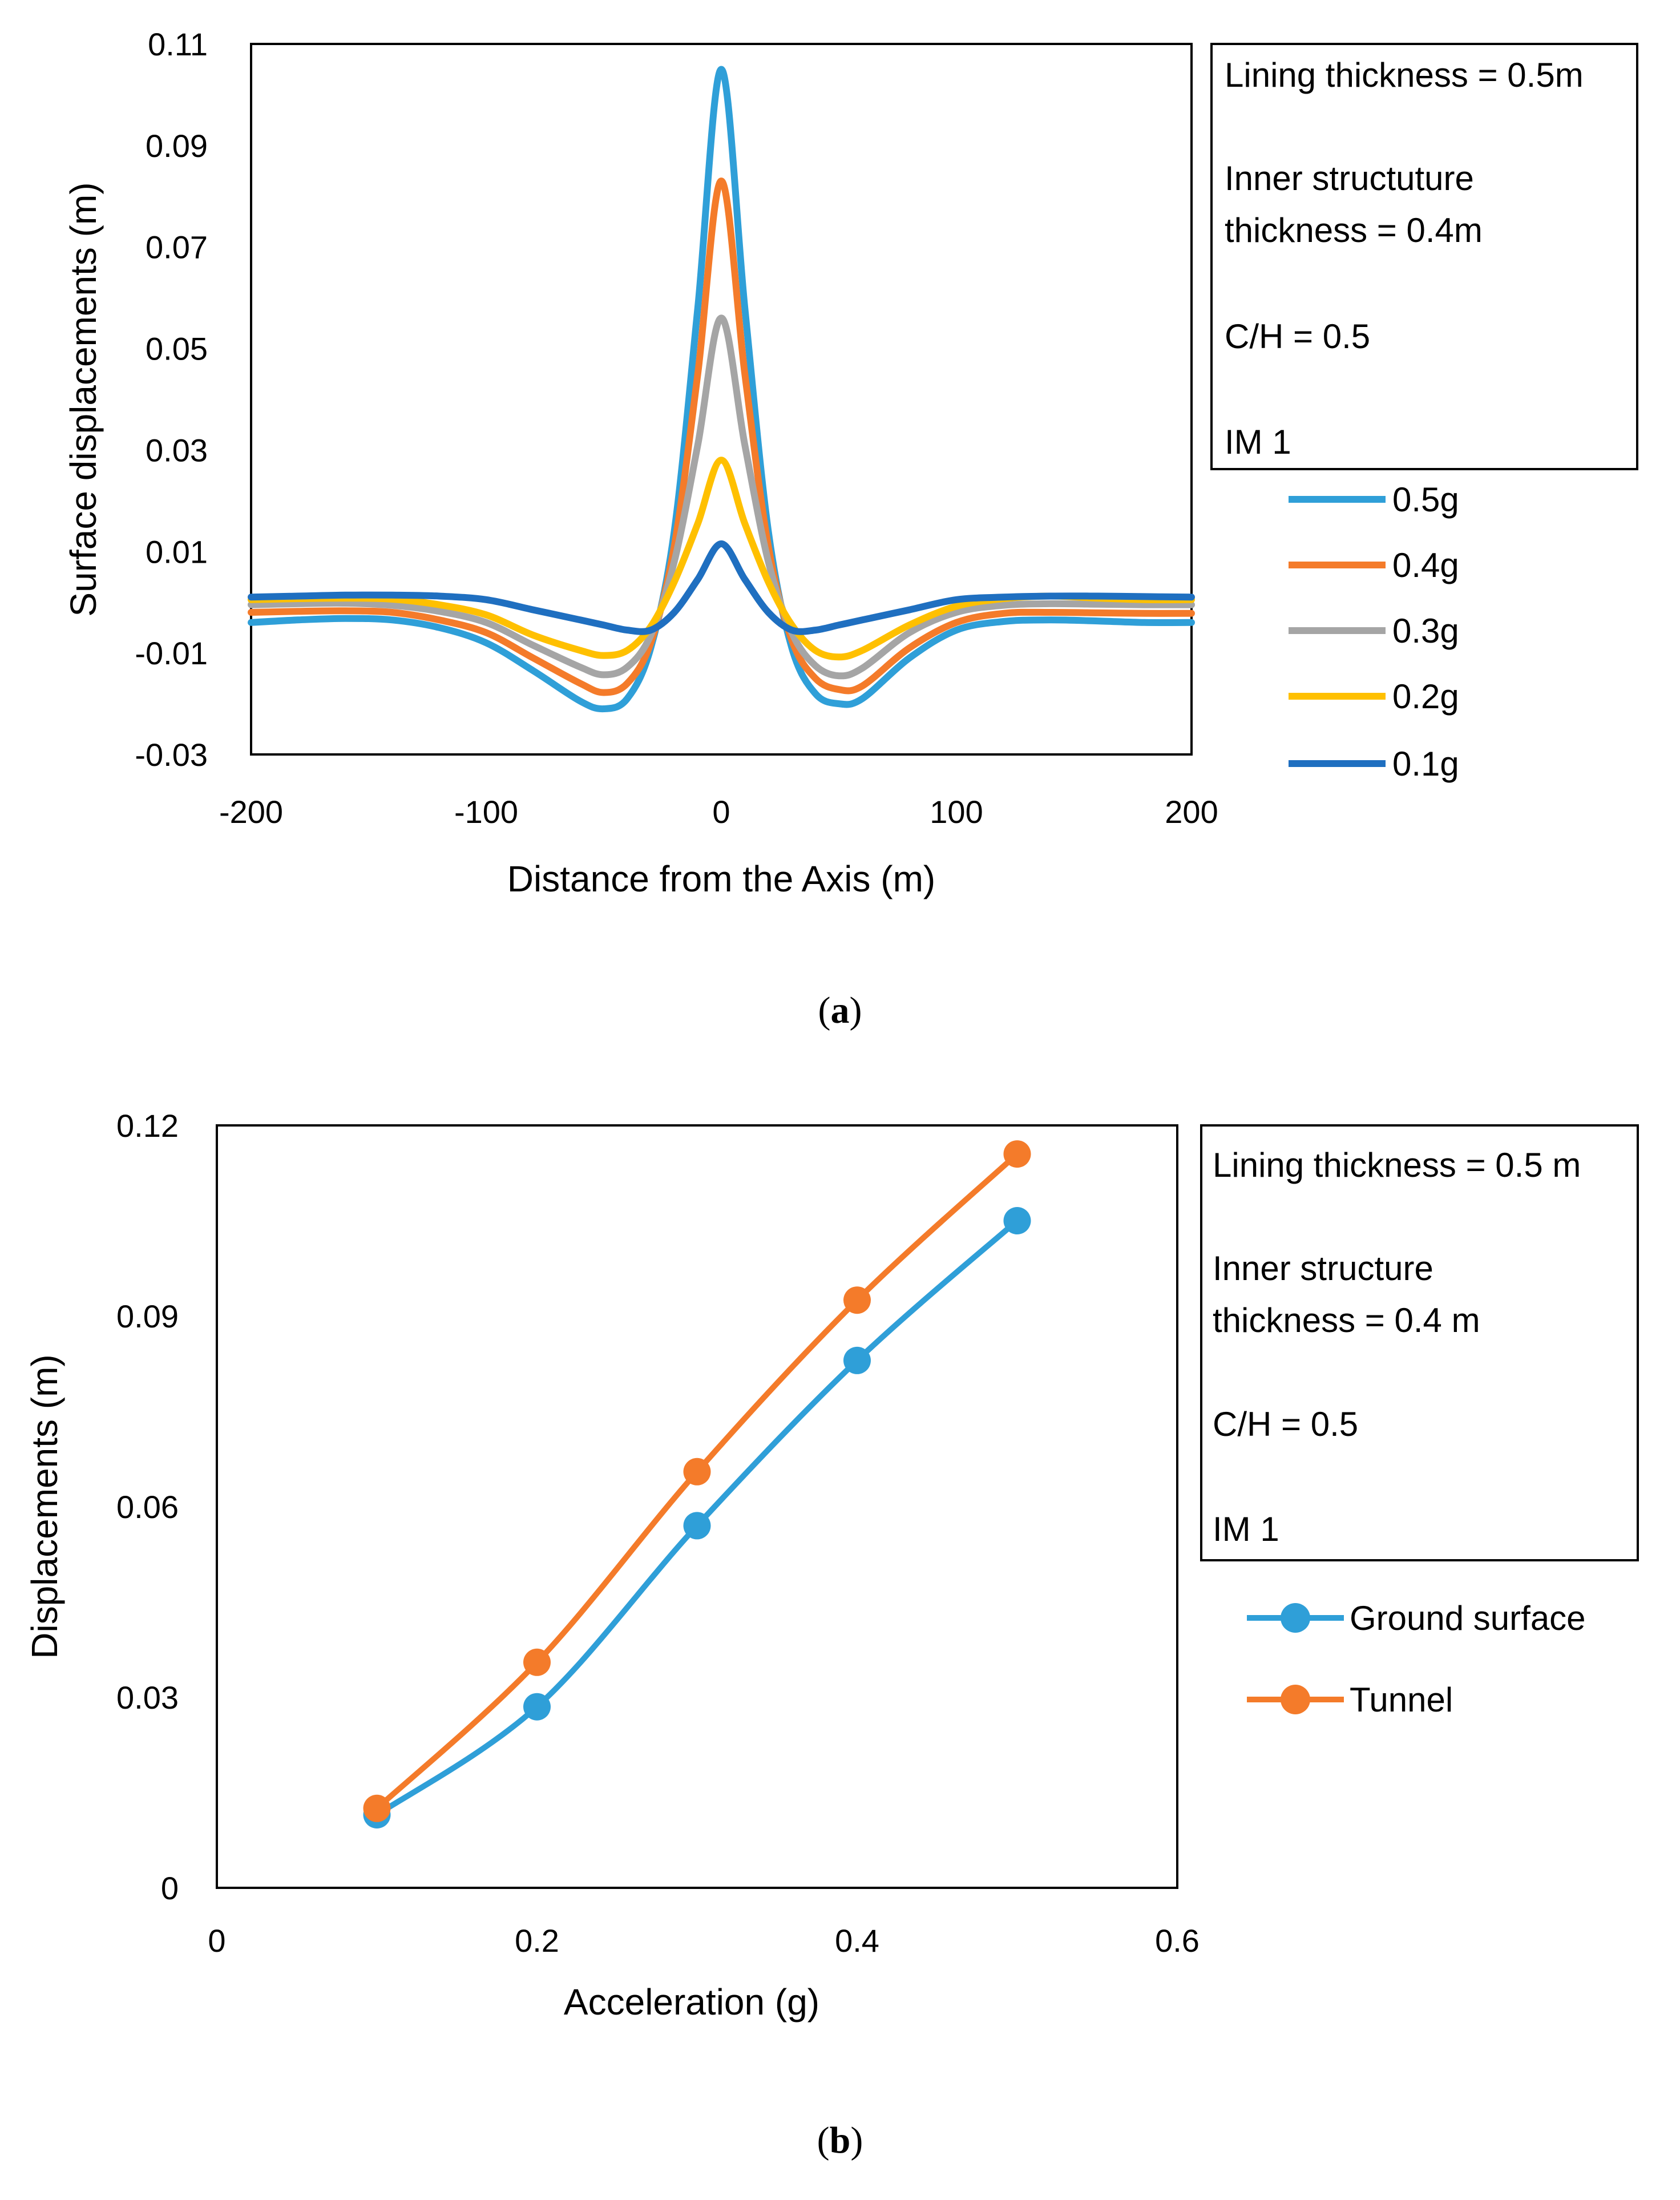  I want to click on legend-b: Ground surface Tunnel, so click(1416, 1659).